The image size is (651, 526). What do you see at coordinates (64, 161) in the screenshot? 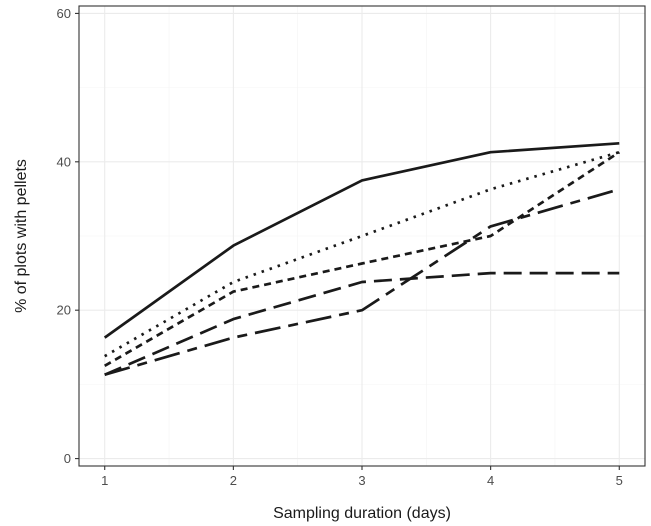
I see `y-tick-label: 40` at bounding box center [64, 161].